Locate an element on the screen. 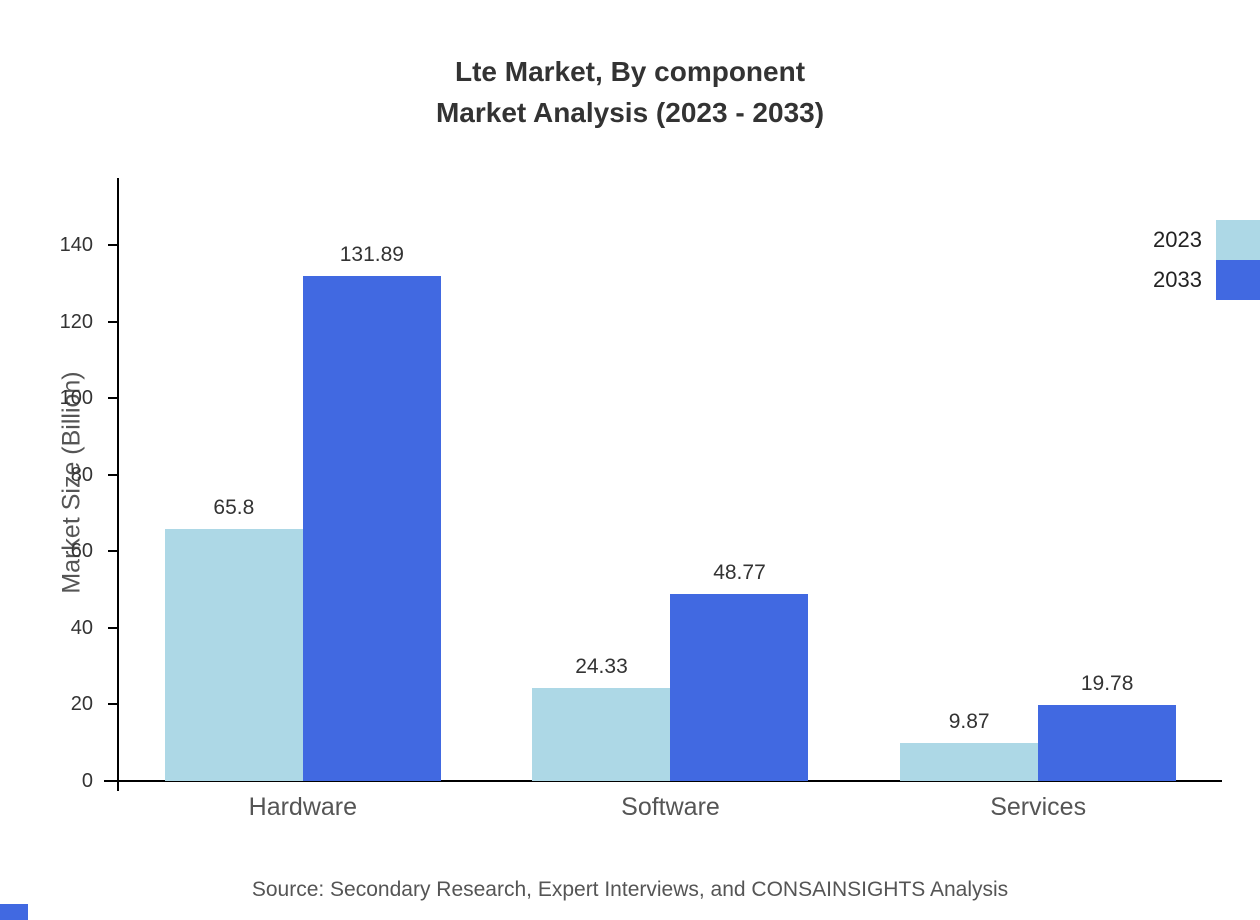 Image resolution: width=1260 pixels, height=920 pixels. corner-logo-mark is located at coordinates (14, 912).